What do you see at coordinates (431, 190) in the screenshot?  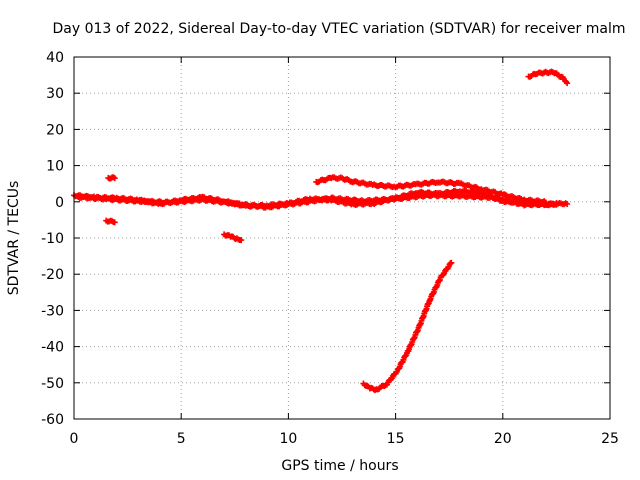 I see `series-track-c` at bounding box center [431, 190].